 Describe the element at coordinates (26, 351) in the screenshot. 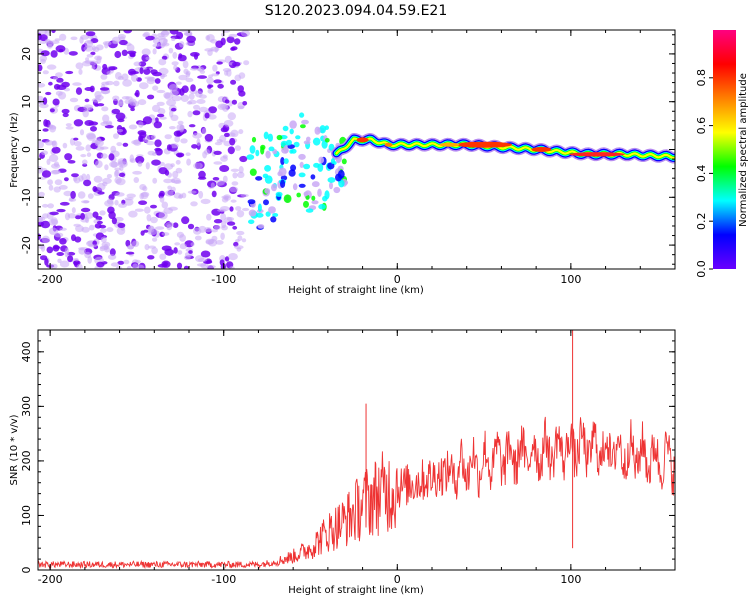

I see `y-tick-label: 400` at that location.